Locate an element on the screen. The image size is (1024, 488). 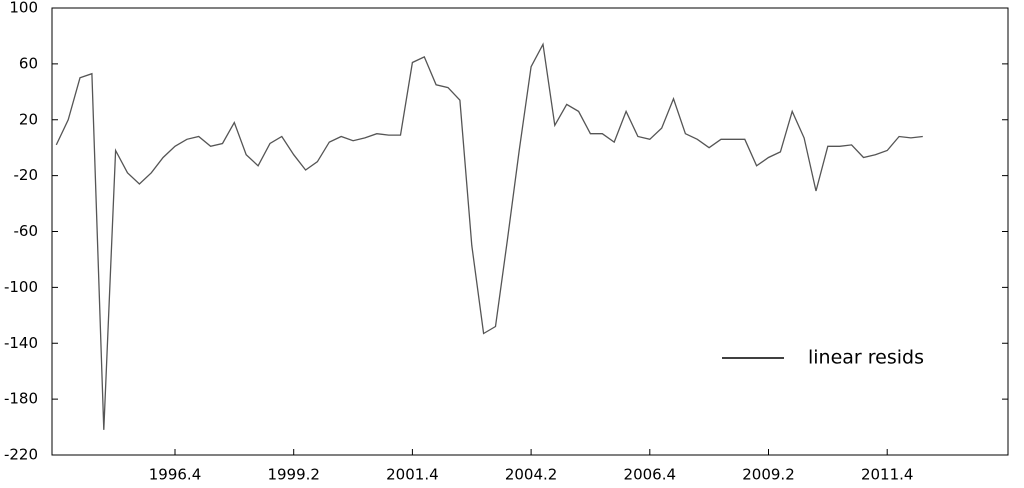
x-tick-label: 1996.4 is located at coordinates (175, 475).